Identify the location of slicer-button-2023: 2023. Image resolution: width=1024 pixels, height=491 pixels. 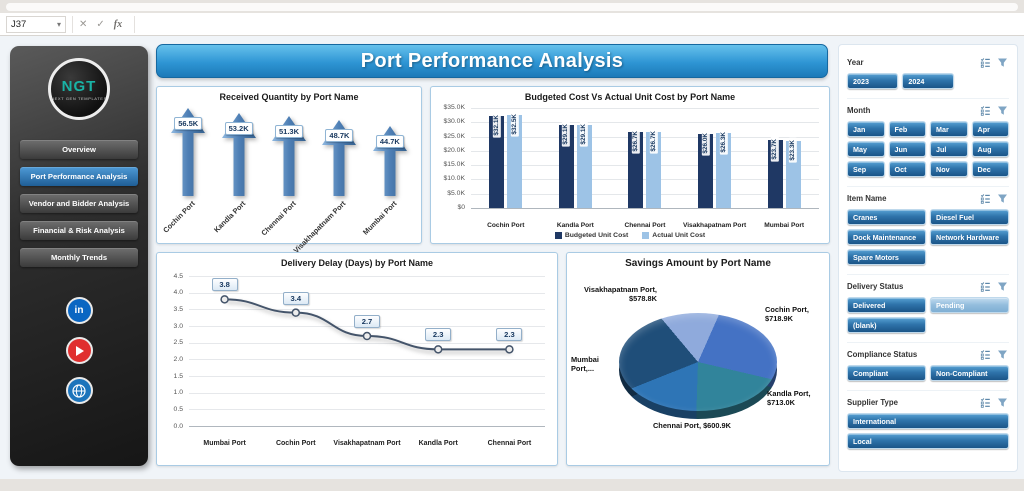
(873, 81).